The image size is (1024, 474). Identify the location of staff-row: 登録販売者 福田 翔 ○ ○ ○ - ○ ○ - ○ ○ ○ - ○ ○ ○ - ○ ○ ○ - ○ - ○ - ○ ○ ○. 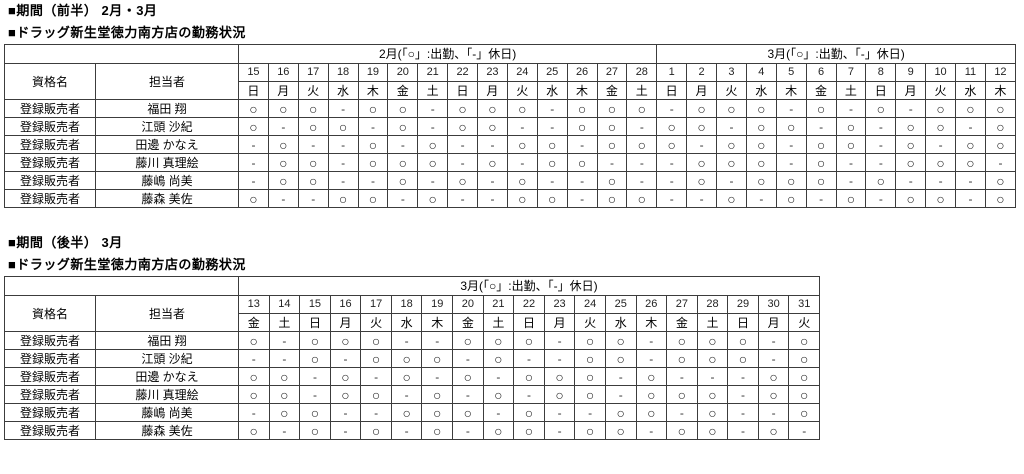
(510, 108).